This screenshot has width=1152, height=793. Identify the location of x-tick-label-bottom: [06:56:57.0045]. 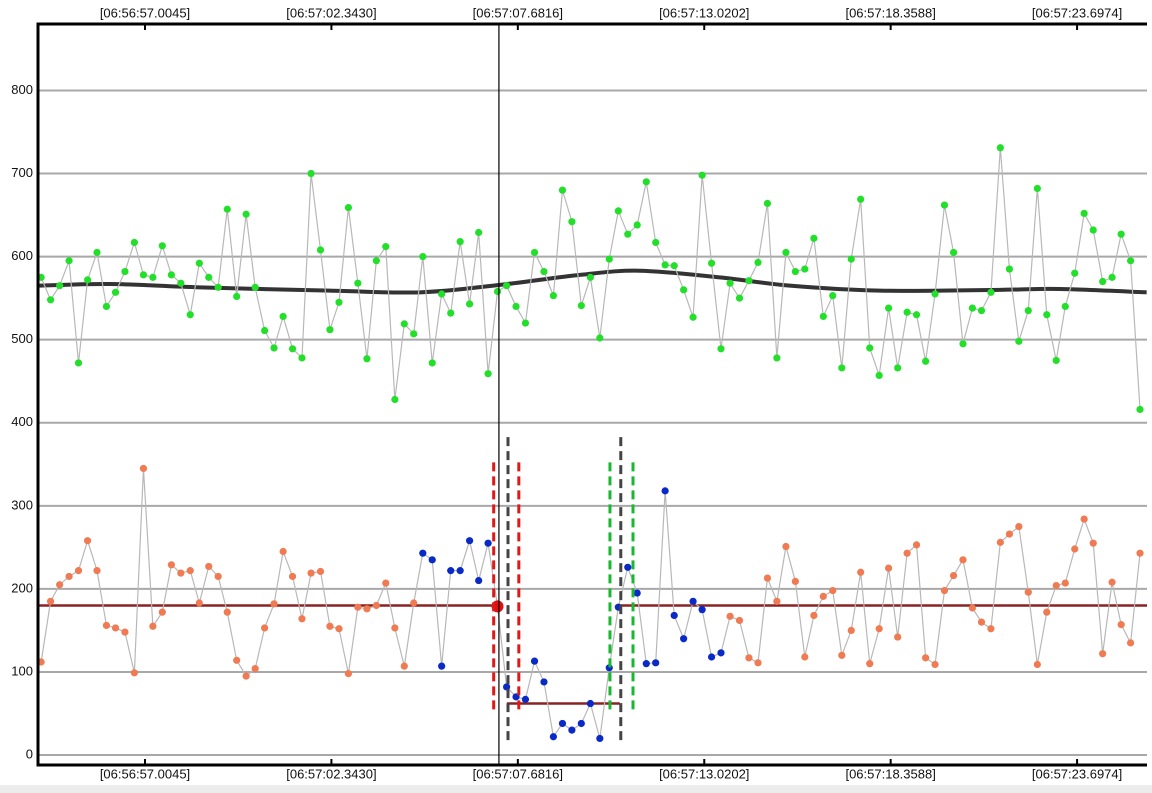
(145, 773).